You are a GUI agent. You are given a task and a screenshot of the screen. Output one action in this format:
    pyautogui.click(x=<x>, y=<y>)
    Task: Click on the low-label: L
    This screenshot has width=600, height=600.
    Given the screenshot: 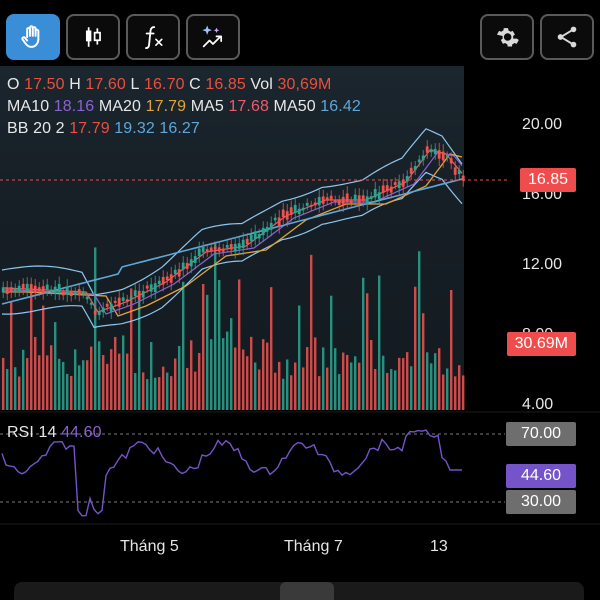 What is the action you would take?
    pyautogui.click(x=135, y=84)
    